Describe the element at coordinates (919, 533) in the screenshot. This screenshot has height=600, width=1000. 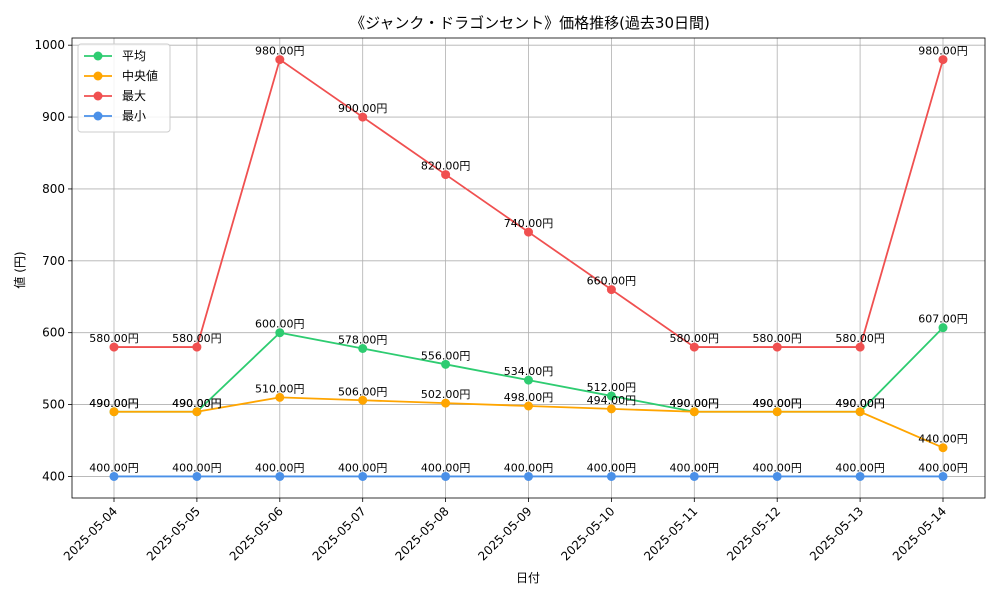
I see `x-tick-label: 2025-05-14` at that location.